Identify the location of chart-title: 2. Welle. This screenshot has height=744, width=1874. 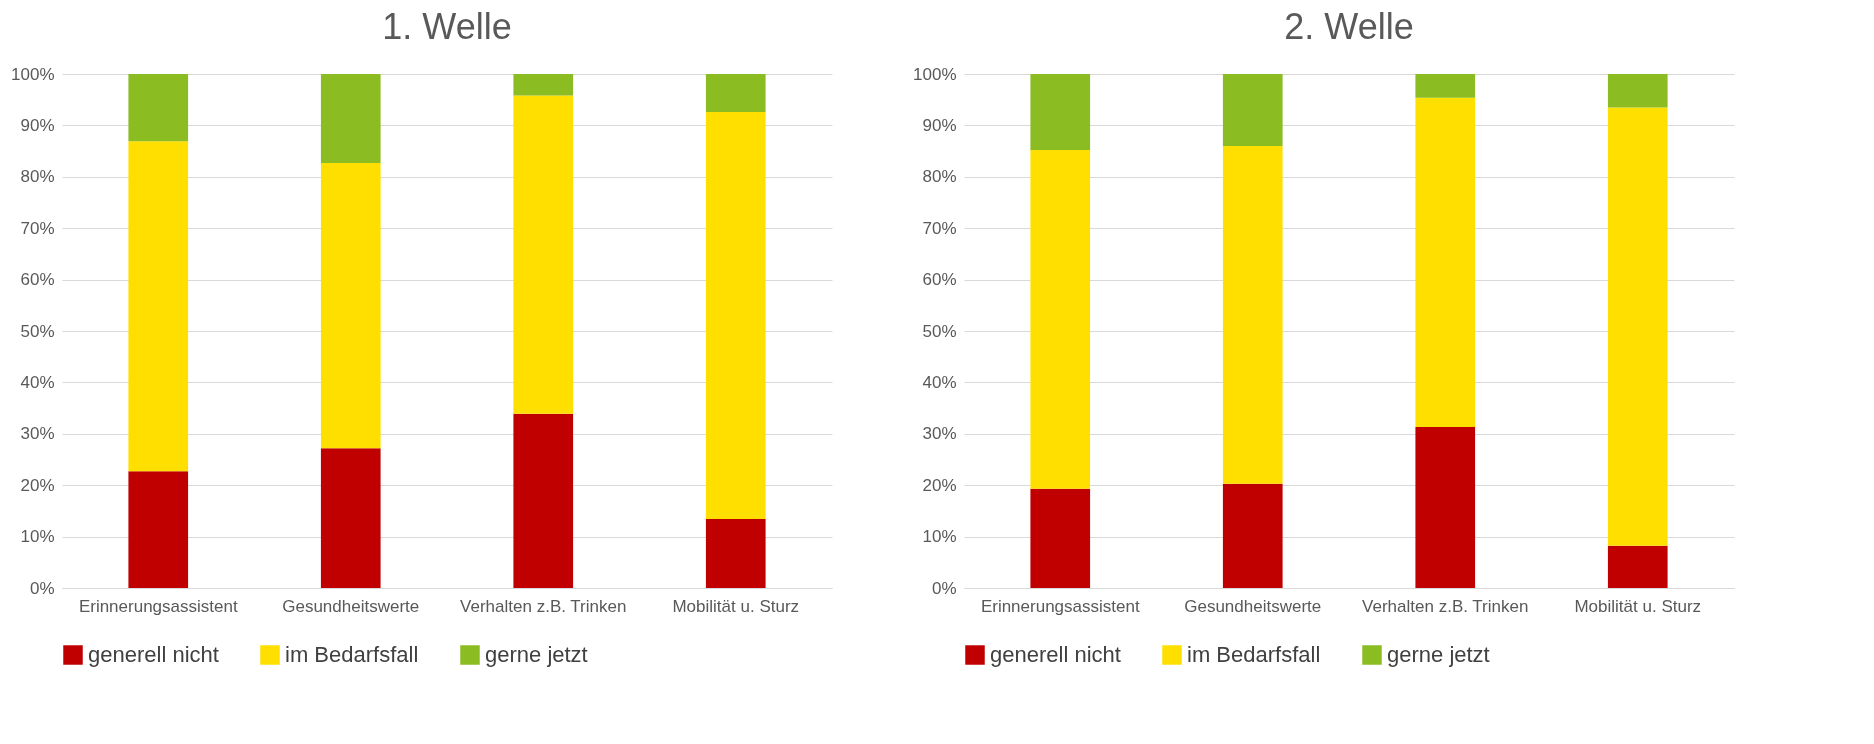
(1349, 26).